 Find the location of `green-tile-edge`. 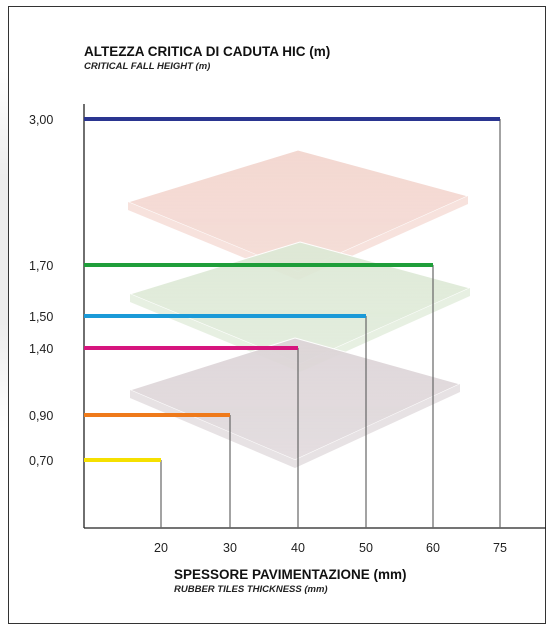

green-tile-edge is located at coordinates (300, 330).